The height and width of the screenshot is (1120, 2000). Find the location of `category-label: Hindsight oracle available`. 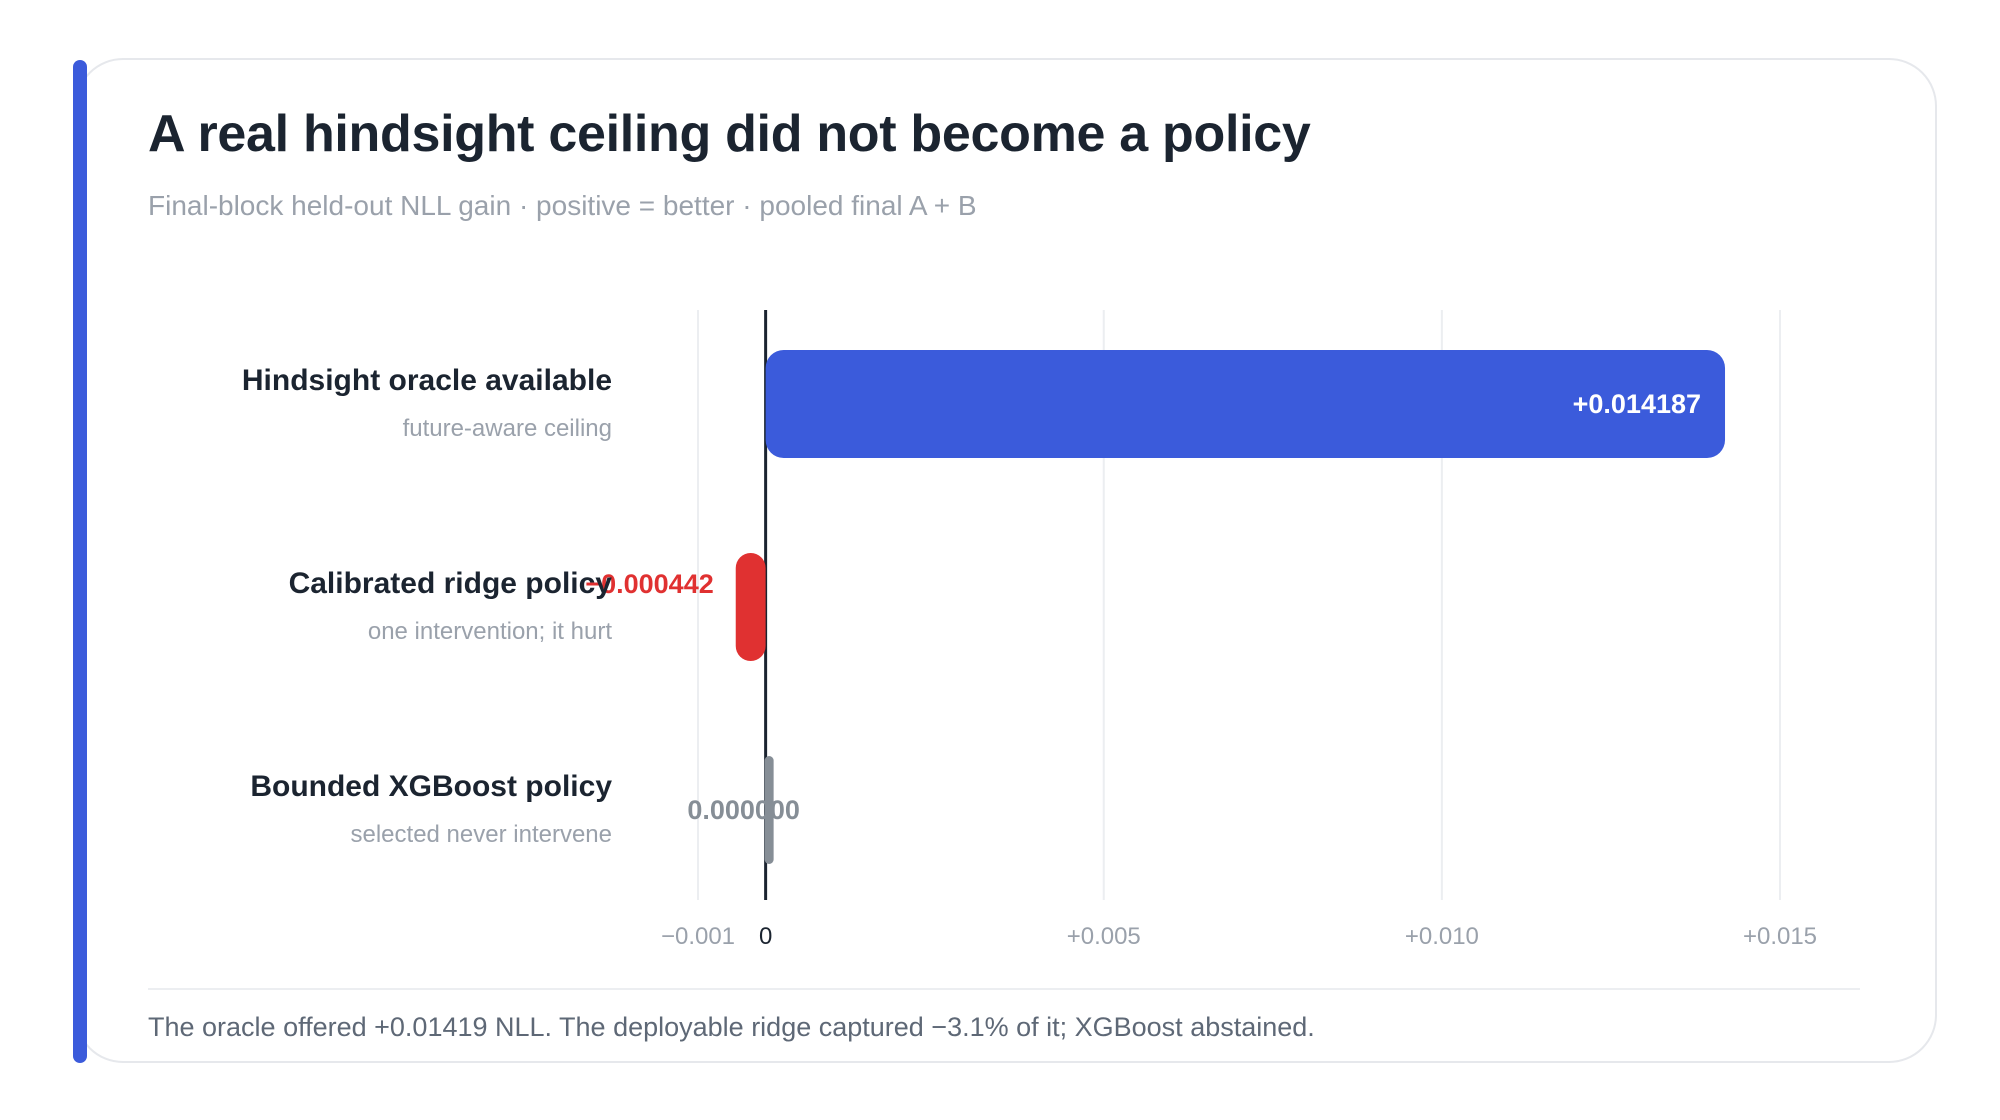

category-label: Hindsight oracle available is located at coordinates (427, 380).